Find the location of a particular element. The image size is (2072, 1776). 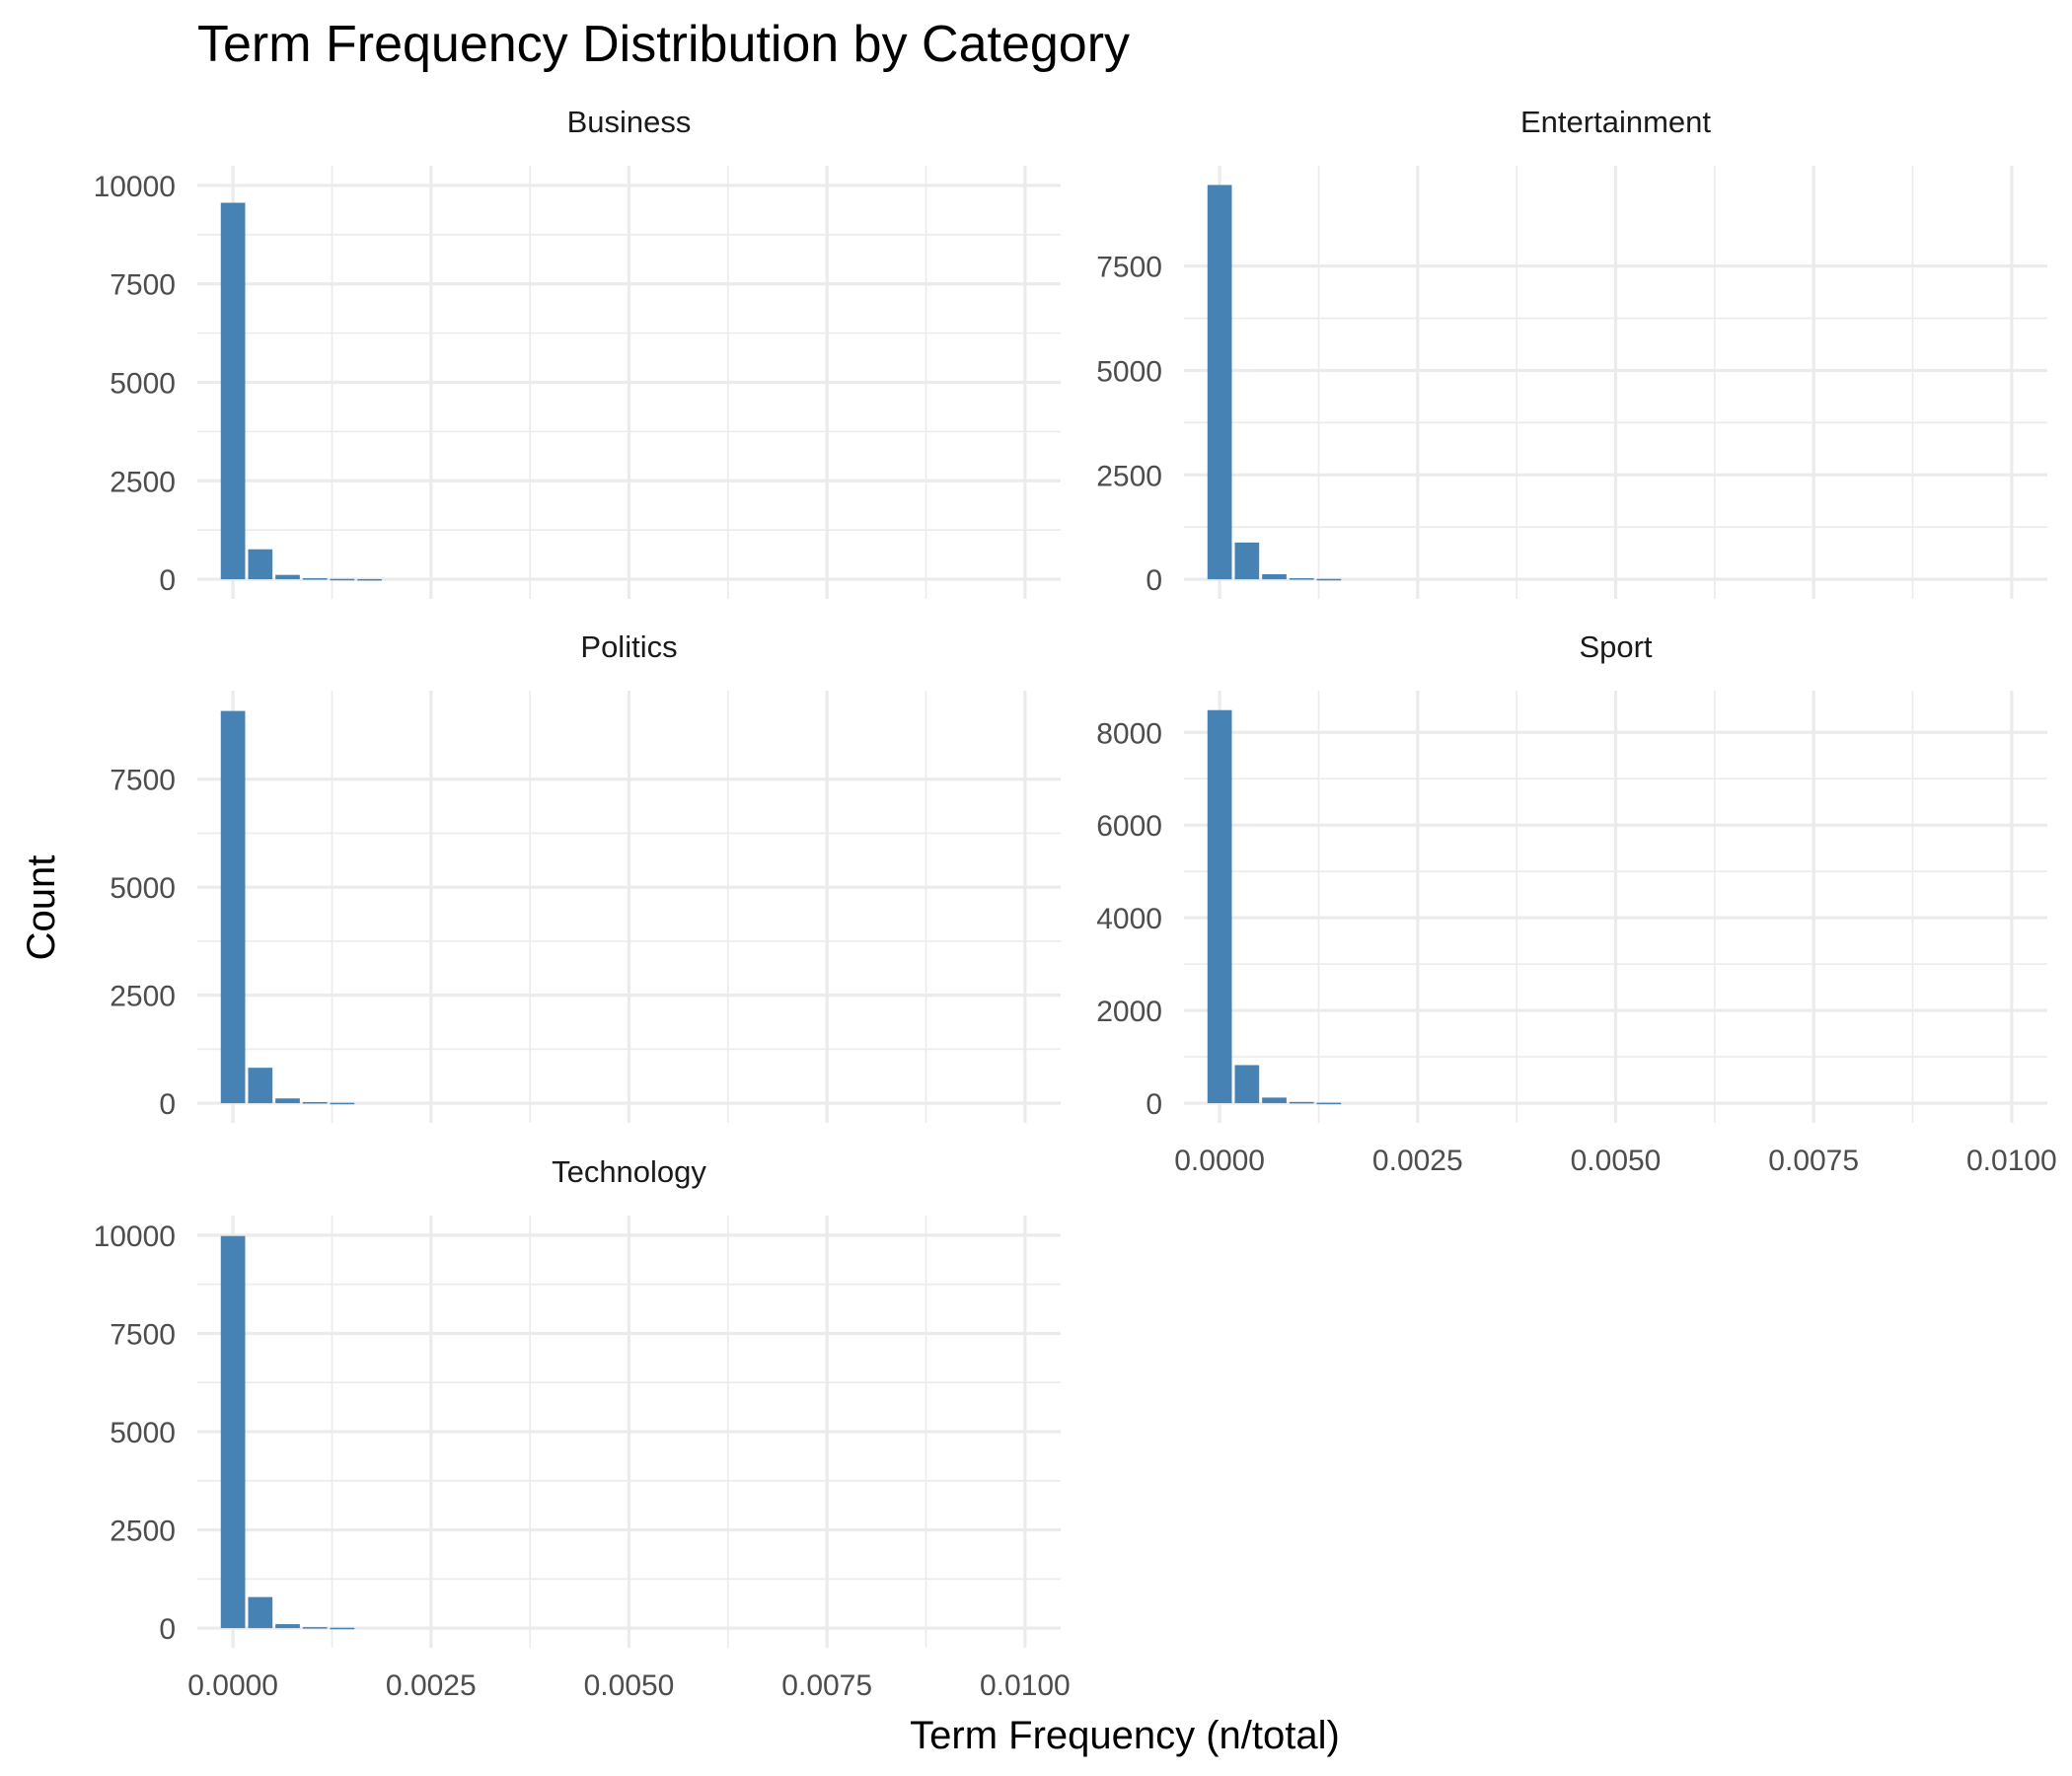

y-tick-label: 6000 is located at coordinates (1129, 827).